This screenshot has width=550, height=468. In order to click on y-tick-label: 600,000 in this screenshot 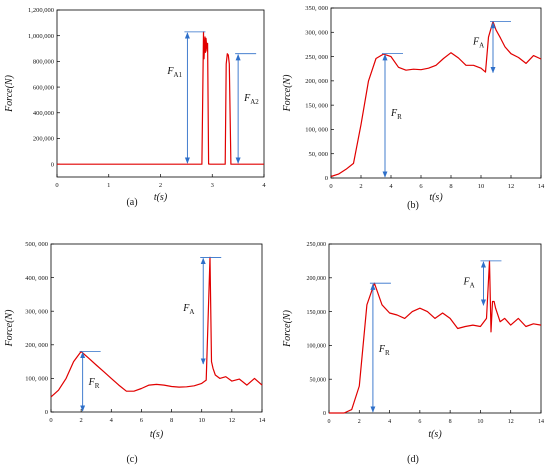, I will do `click(43, 87)`.